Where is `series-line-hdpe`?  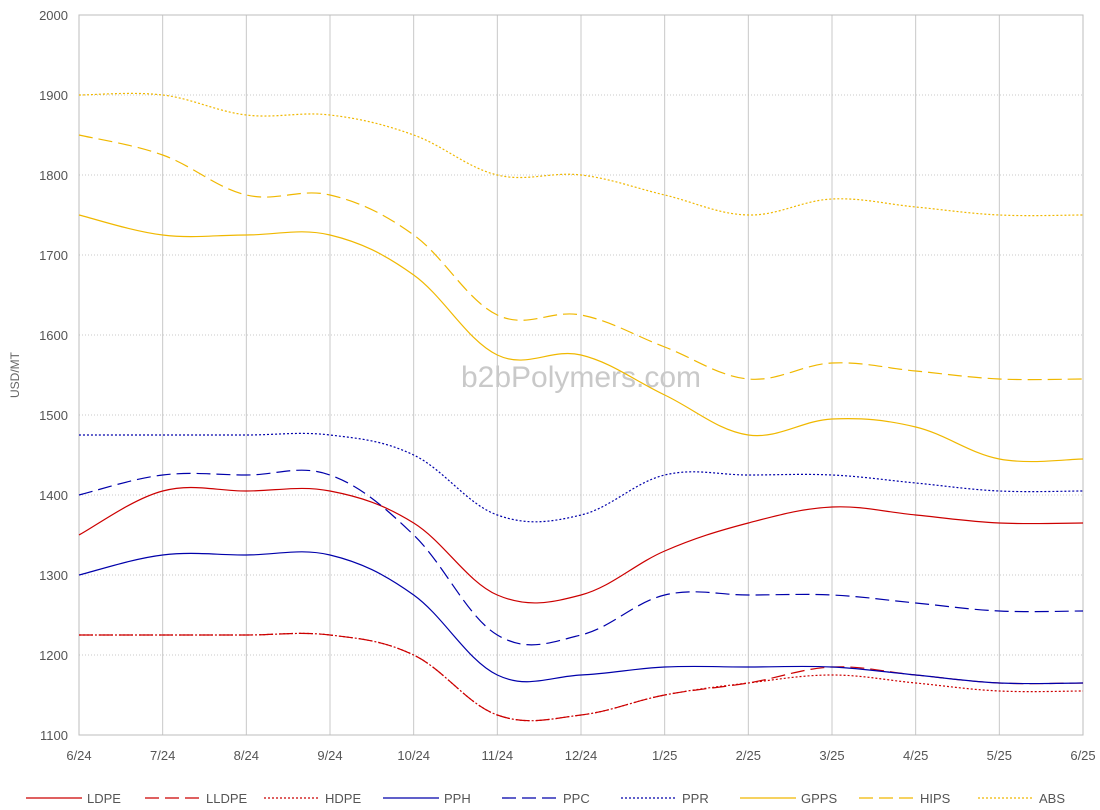 series-line-hdpe is located at coordinates (581, 677).